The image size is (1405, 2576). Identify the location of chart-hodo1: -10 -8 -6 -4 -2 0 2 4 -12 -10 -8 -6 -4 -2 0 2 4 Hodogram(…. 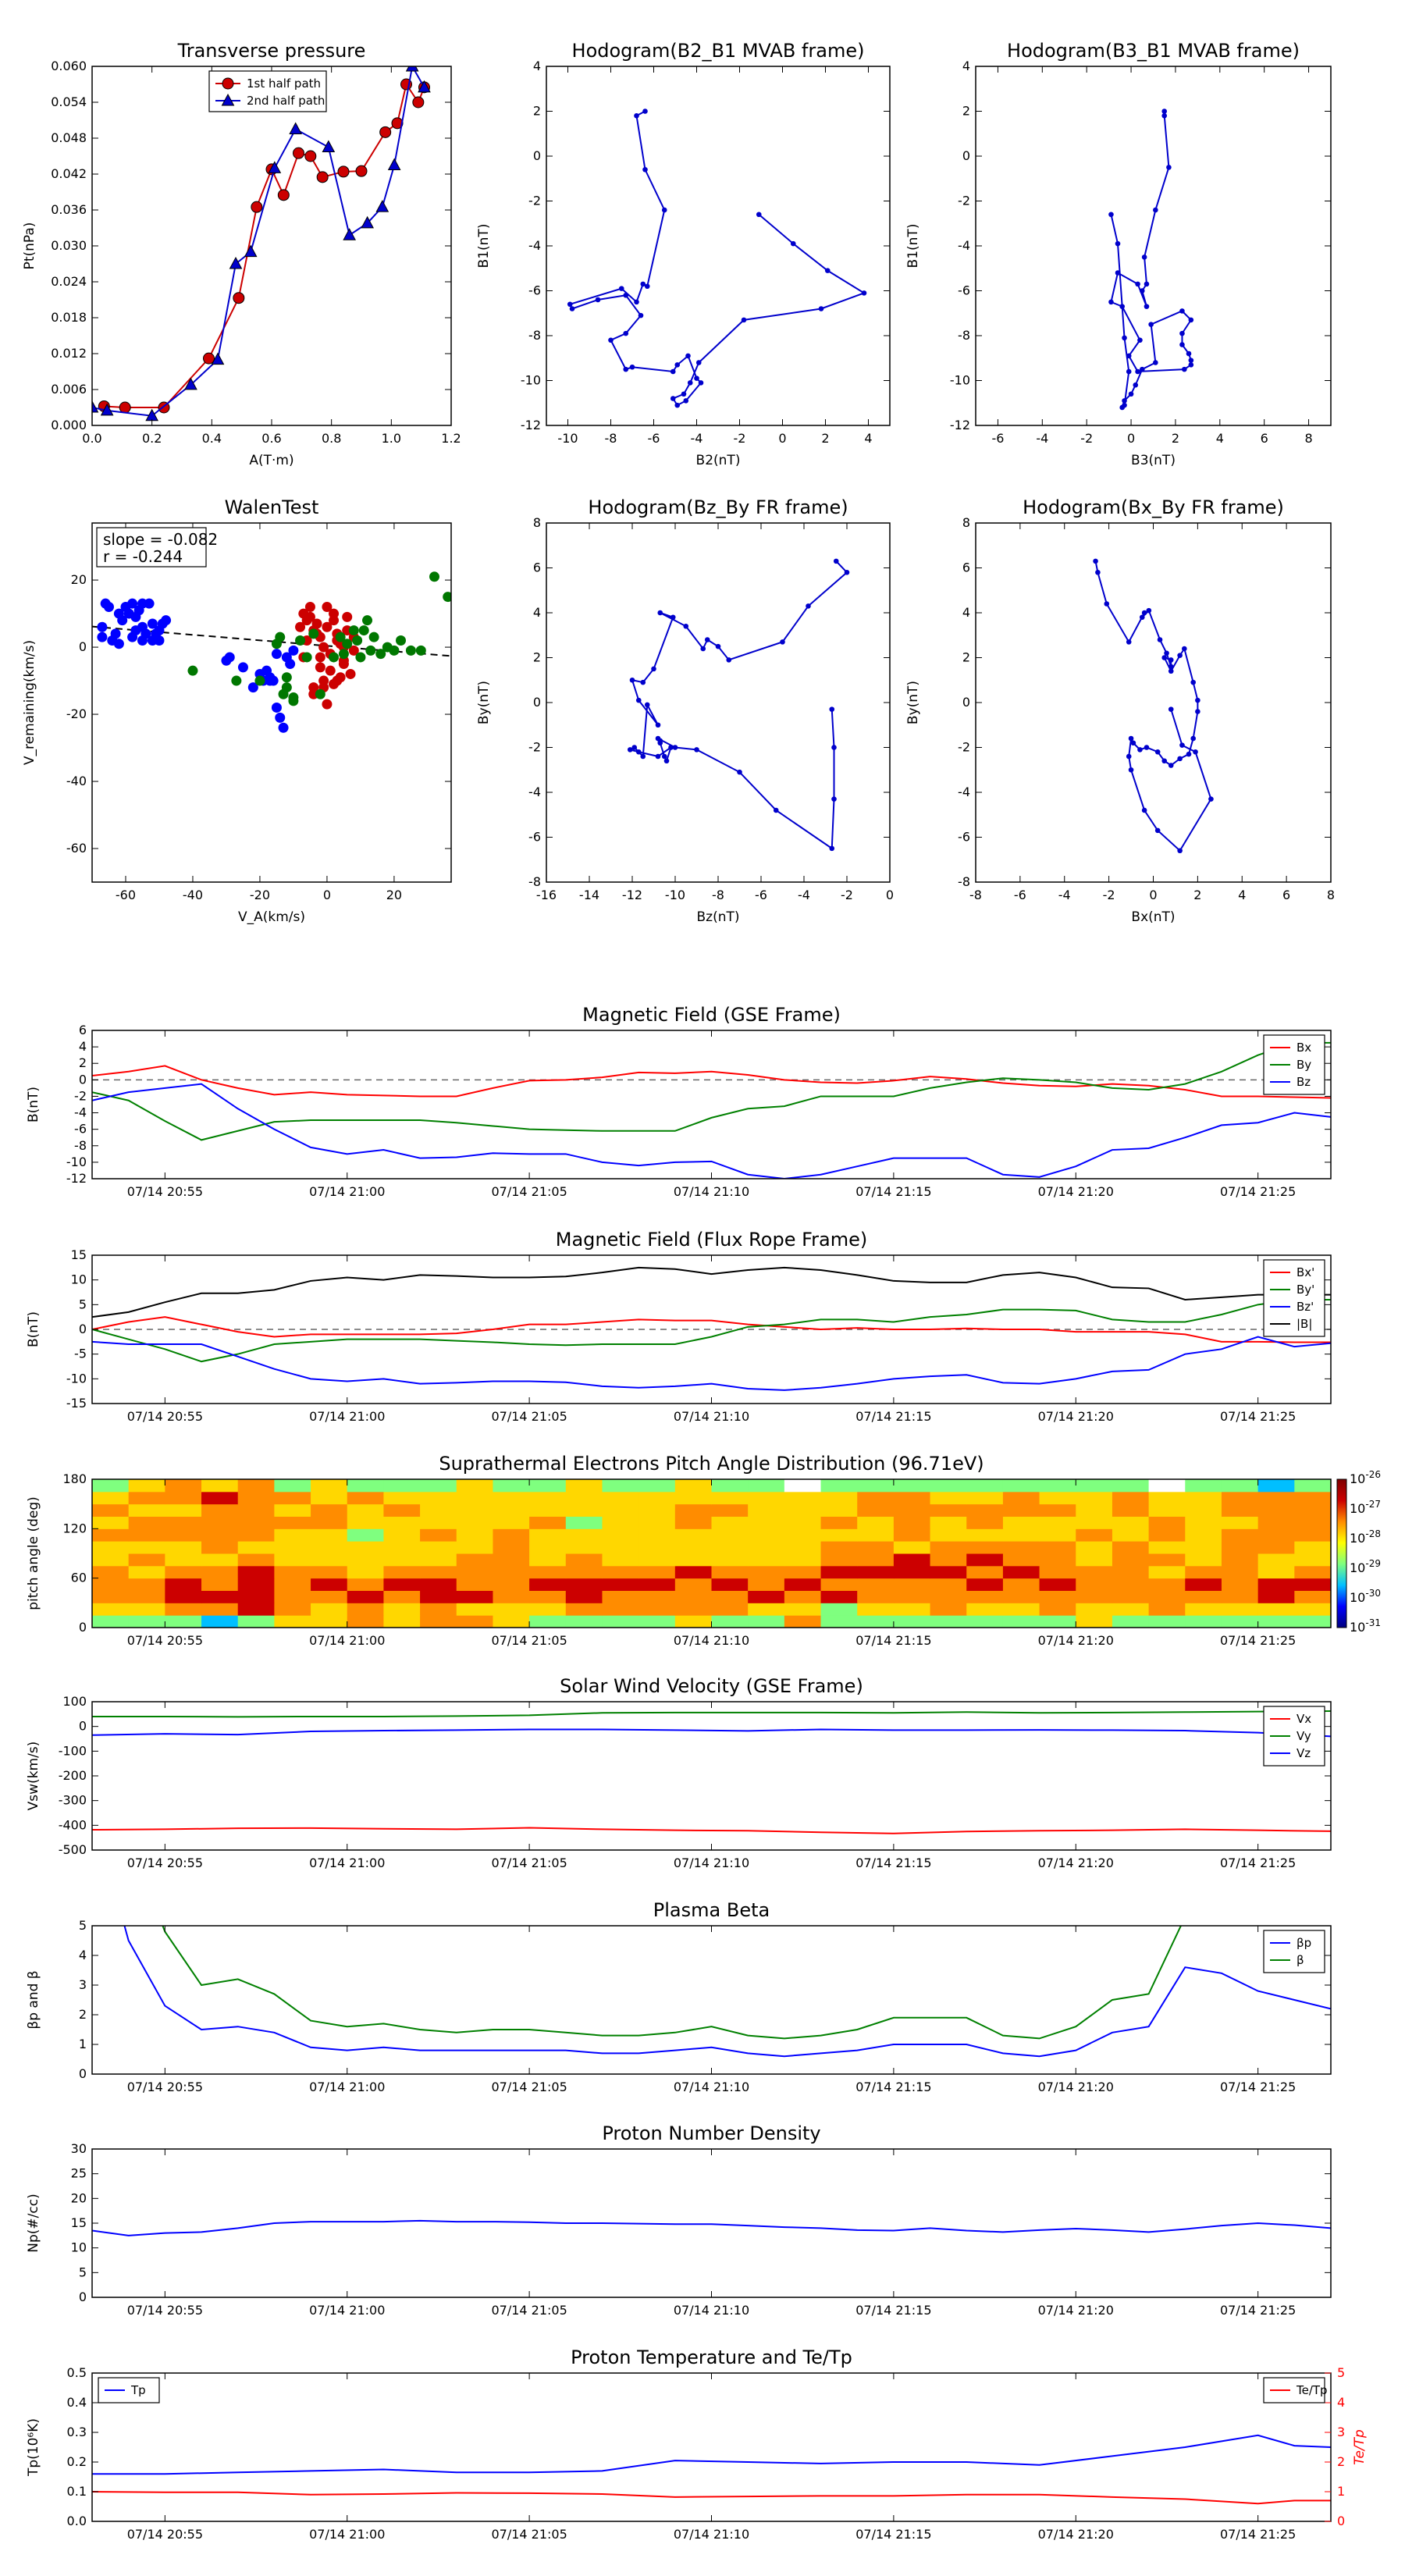
(683, 254).